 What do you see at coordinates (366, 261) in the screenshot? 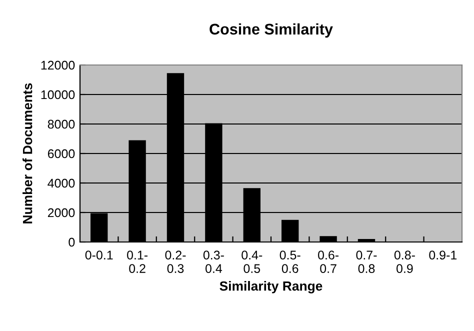
I see `x-tick-label: 0.7- 0.8` at bounding box center [366, 261].